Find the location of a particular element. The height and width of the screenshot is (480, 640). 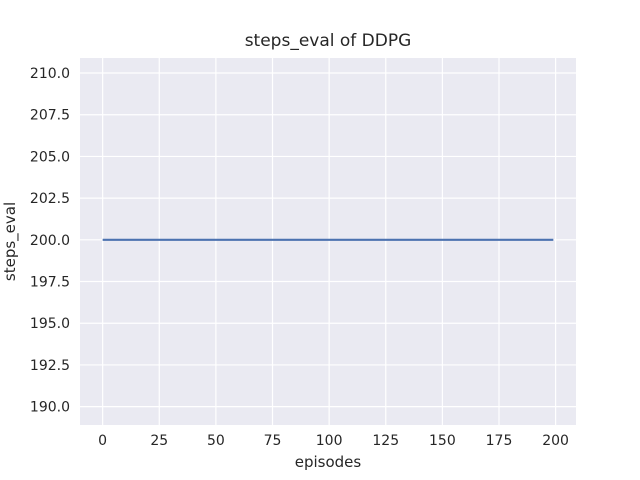

x-tick-label: 75 is located at coordinates (273, 441).